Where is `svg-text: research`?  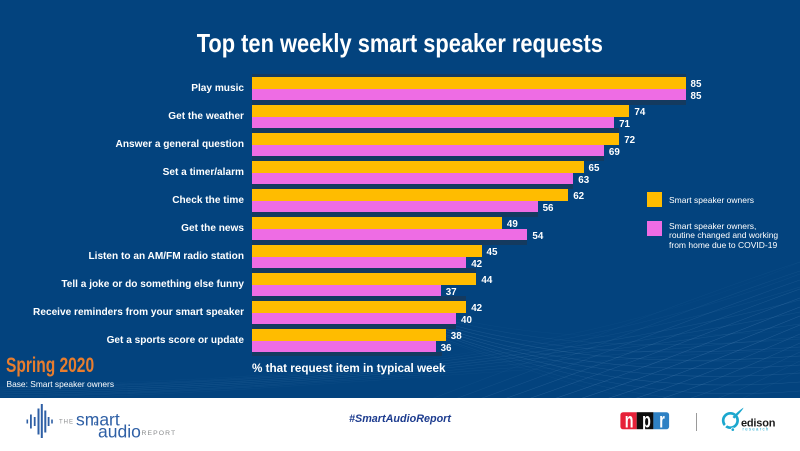
svg-text: research is located at coordinates (756, 429).